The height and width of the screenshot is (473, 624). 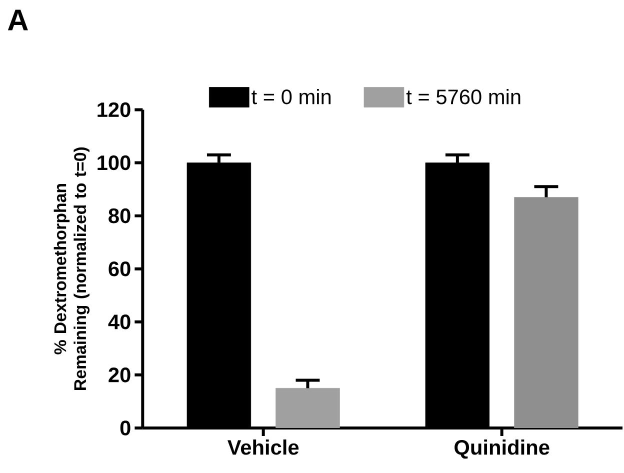 I want to click on y-tick-label: 40, so click(x=119, y=322).